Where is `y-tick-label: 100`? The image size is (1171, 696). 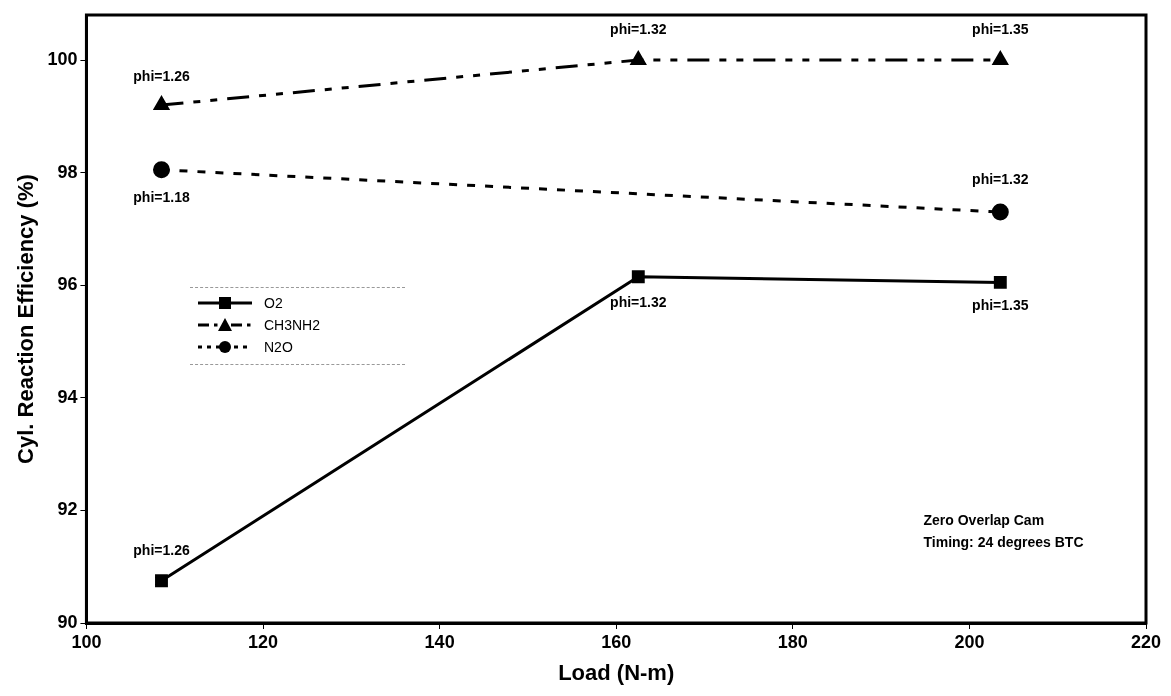 y-tick-label: 100 is located at coordinates (62, 59).